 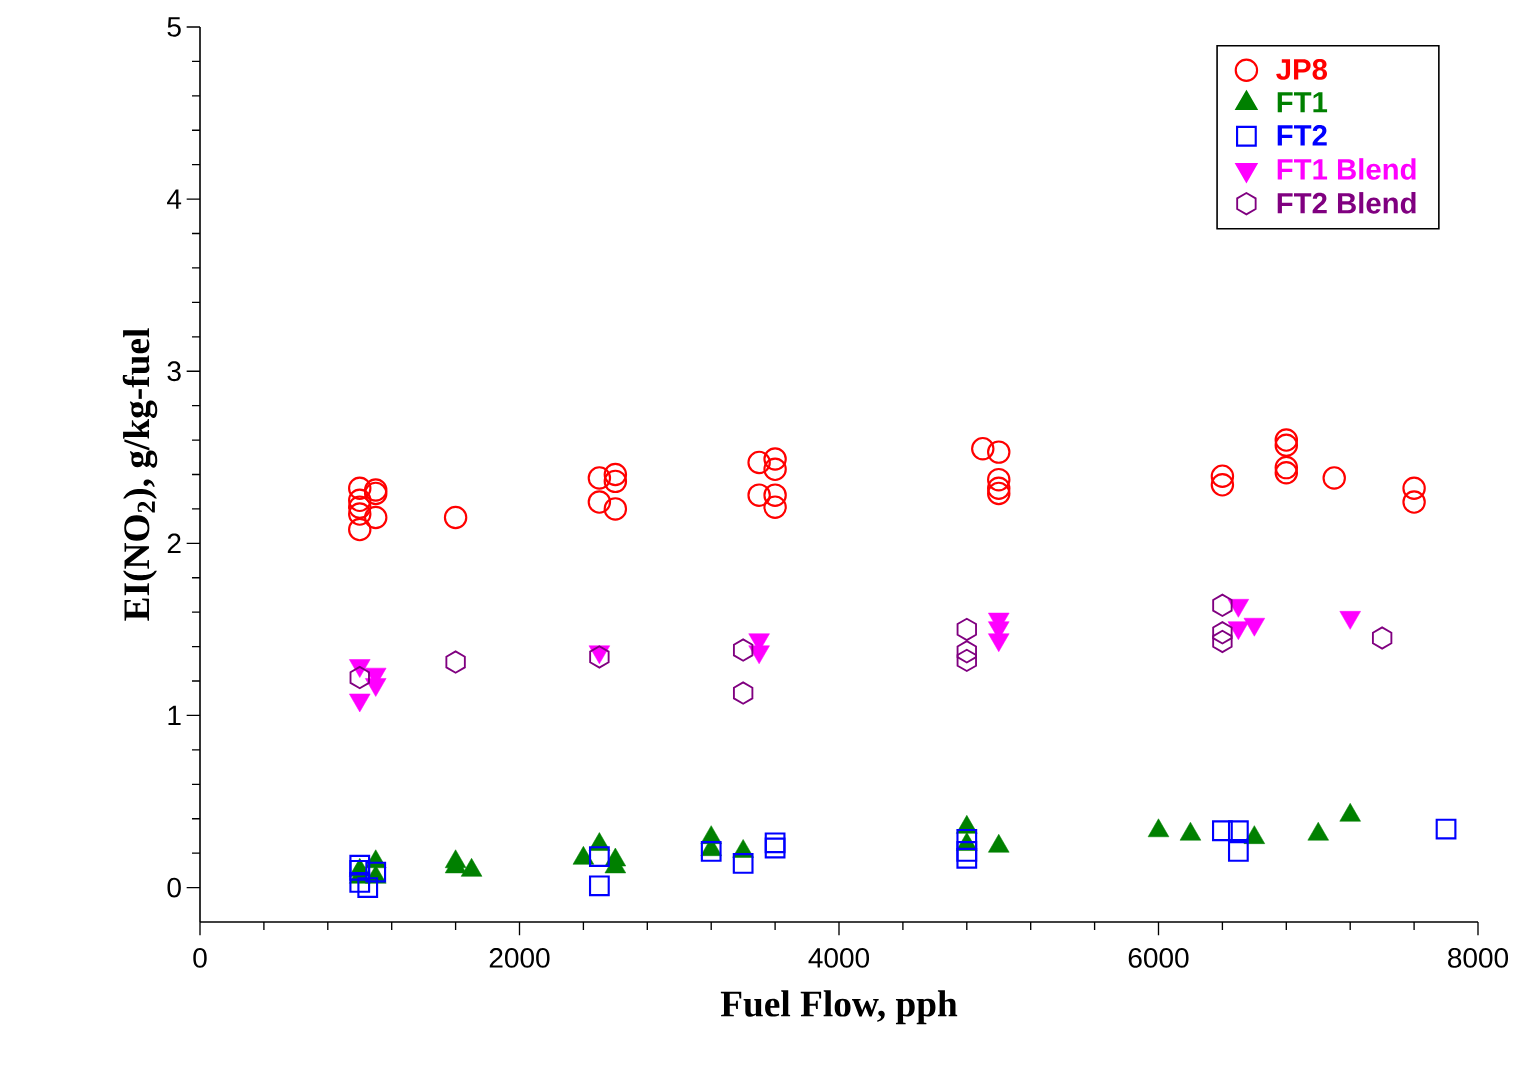 What do you see at coordinates (1302, 102) in the screenshot?
I see `legend-label: FT1` at bounding box center [1302, 102].